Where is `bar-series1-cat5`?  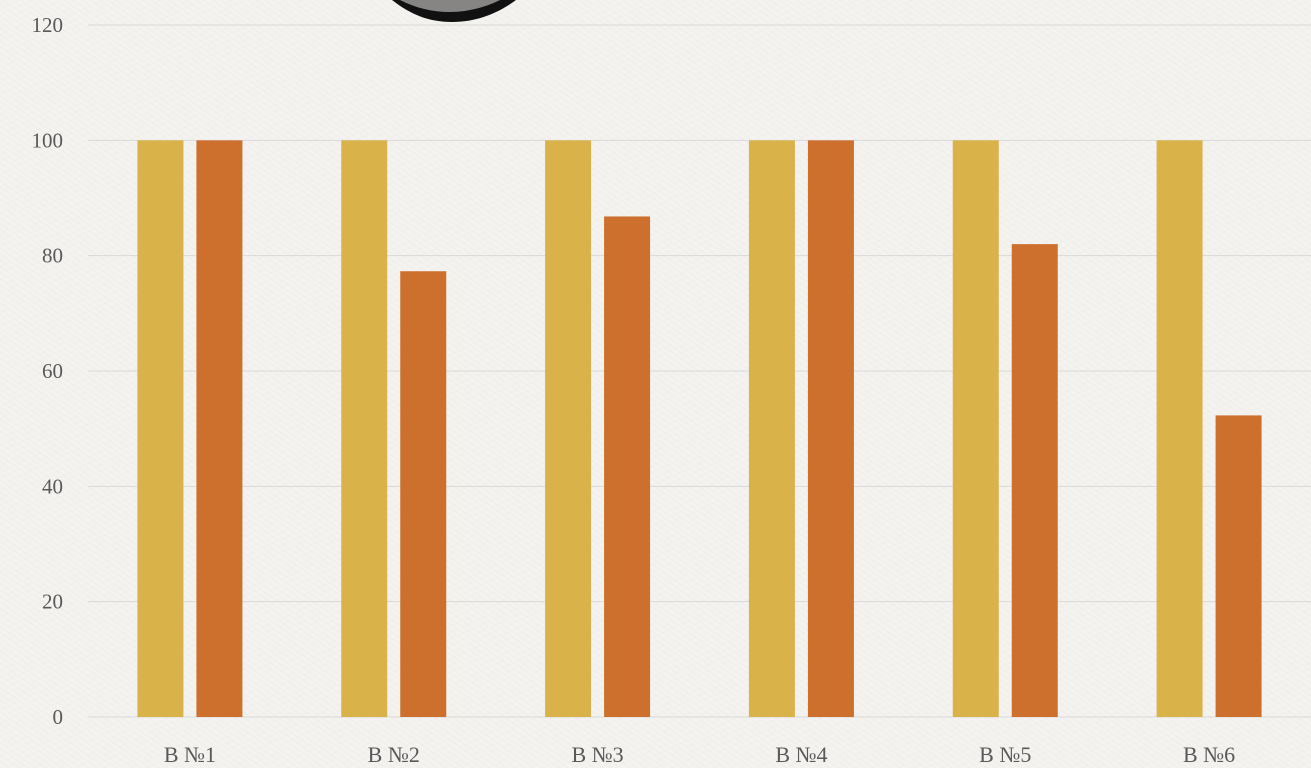 bar-series1-cat5 is located at coordinates (975, 429).